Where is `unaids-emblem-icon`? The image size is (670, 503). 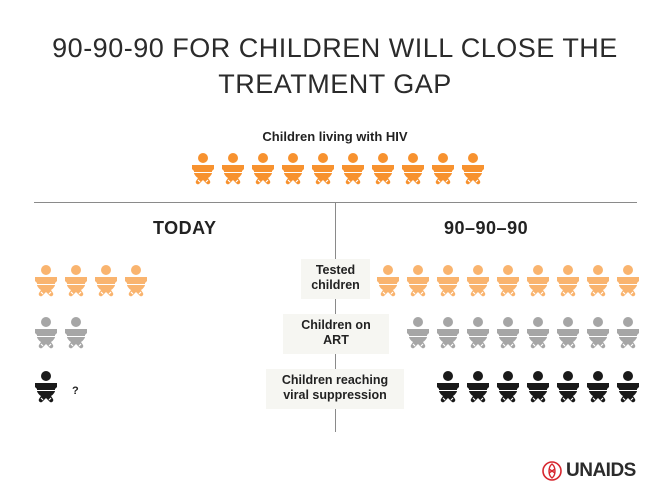 unaids-emblem-icon is located at coordinates (552, 471).